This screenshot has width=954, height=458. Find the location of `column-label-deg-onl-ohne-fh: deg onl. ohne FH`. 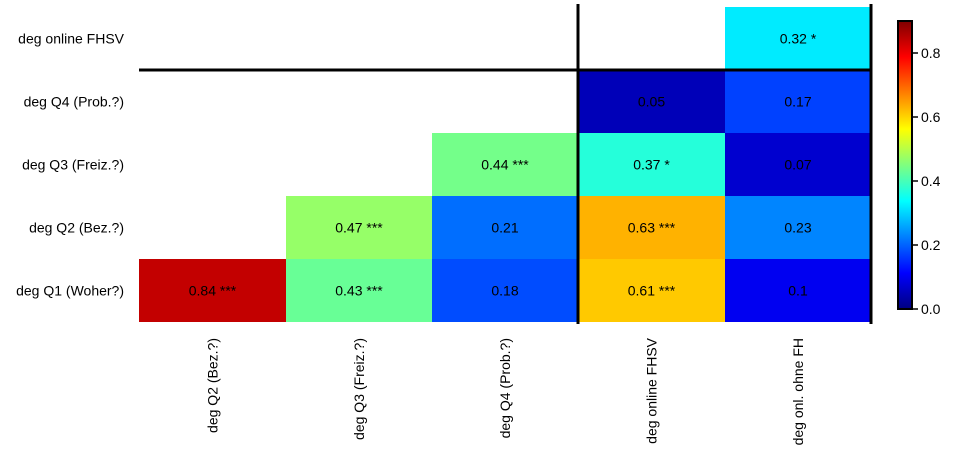

column-label-deg-onl-ohne-fh: deg onl. ohne FH is located at coordinates (798, 391).